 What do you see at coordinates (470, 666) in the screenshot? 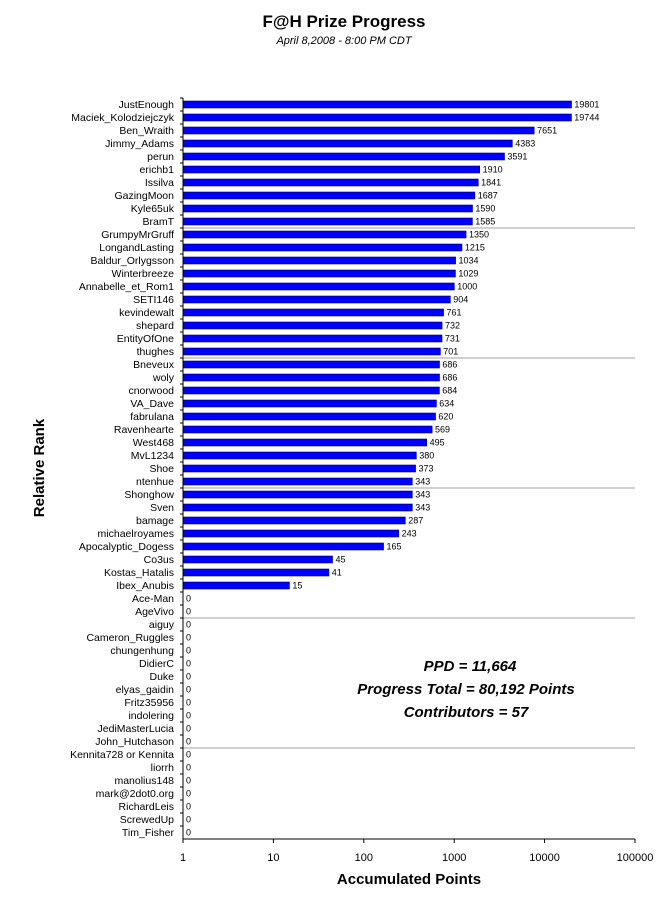
I see `ppd-annotation: PPD = 11,664` at bounding box center [470, 666].